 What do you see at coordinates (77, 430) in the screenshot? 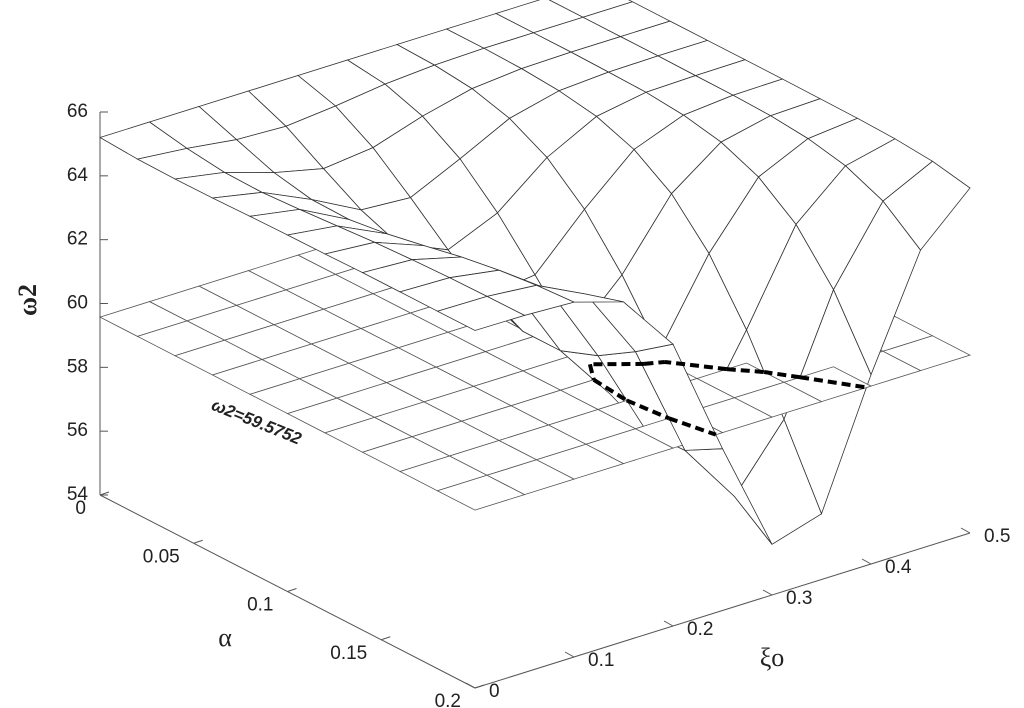
I see `z-tick-label: 56` at bounding box center [77, 430].